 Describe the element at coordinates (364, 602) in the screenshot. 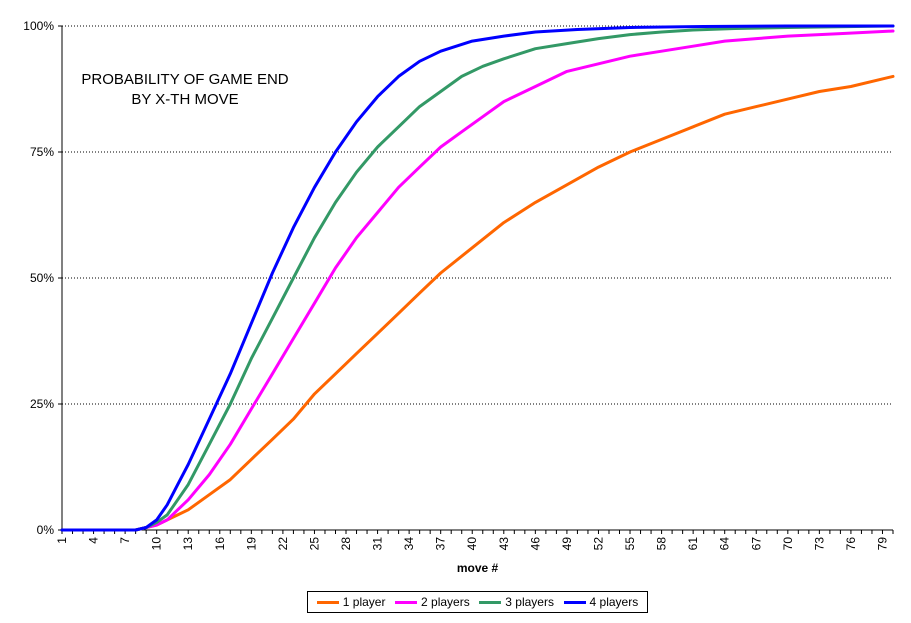

I see `legend-label-1: 1 player` at that location.